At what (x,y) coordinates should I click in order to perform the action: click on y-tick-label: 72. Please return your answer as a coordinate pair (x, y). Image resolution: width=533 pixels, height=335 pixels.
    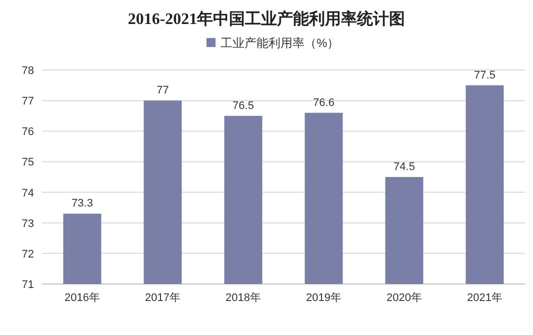
    Looking at the image, I should click on (28, 254).